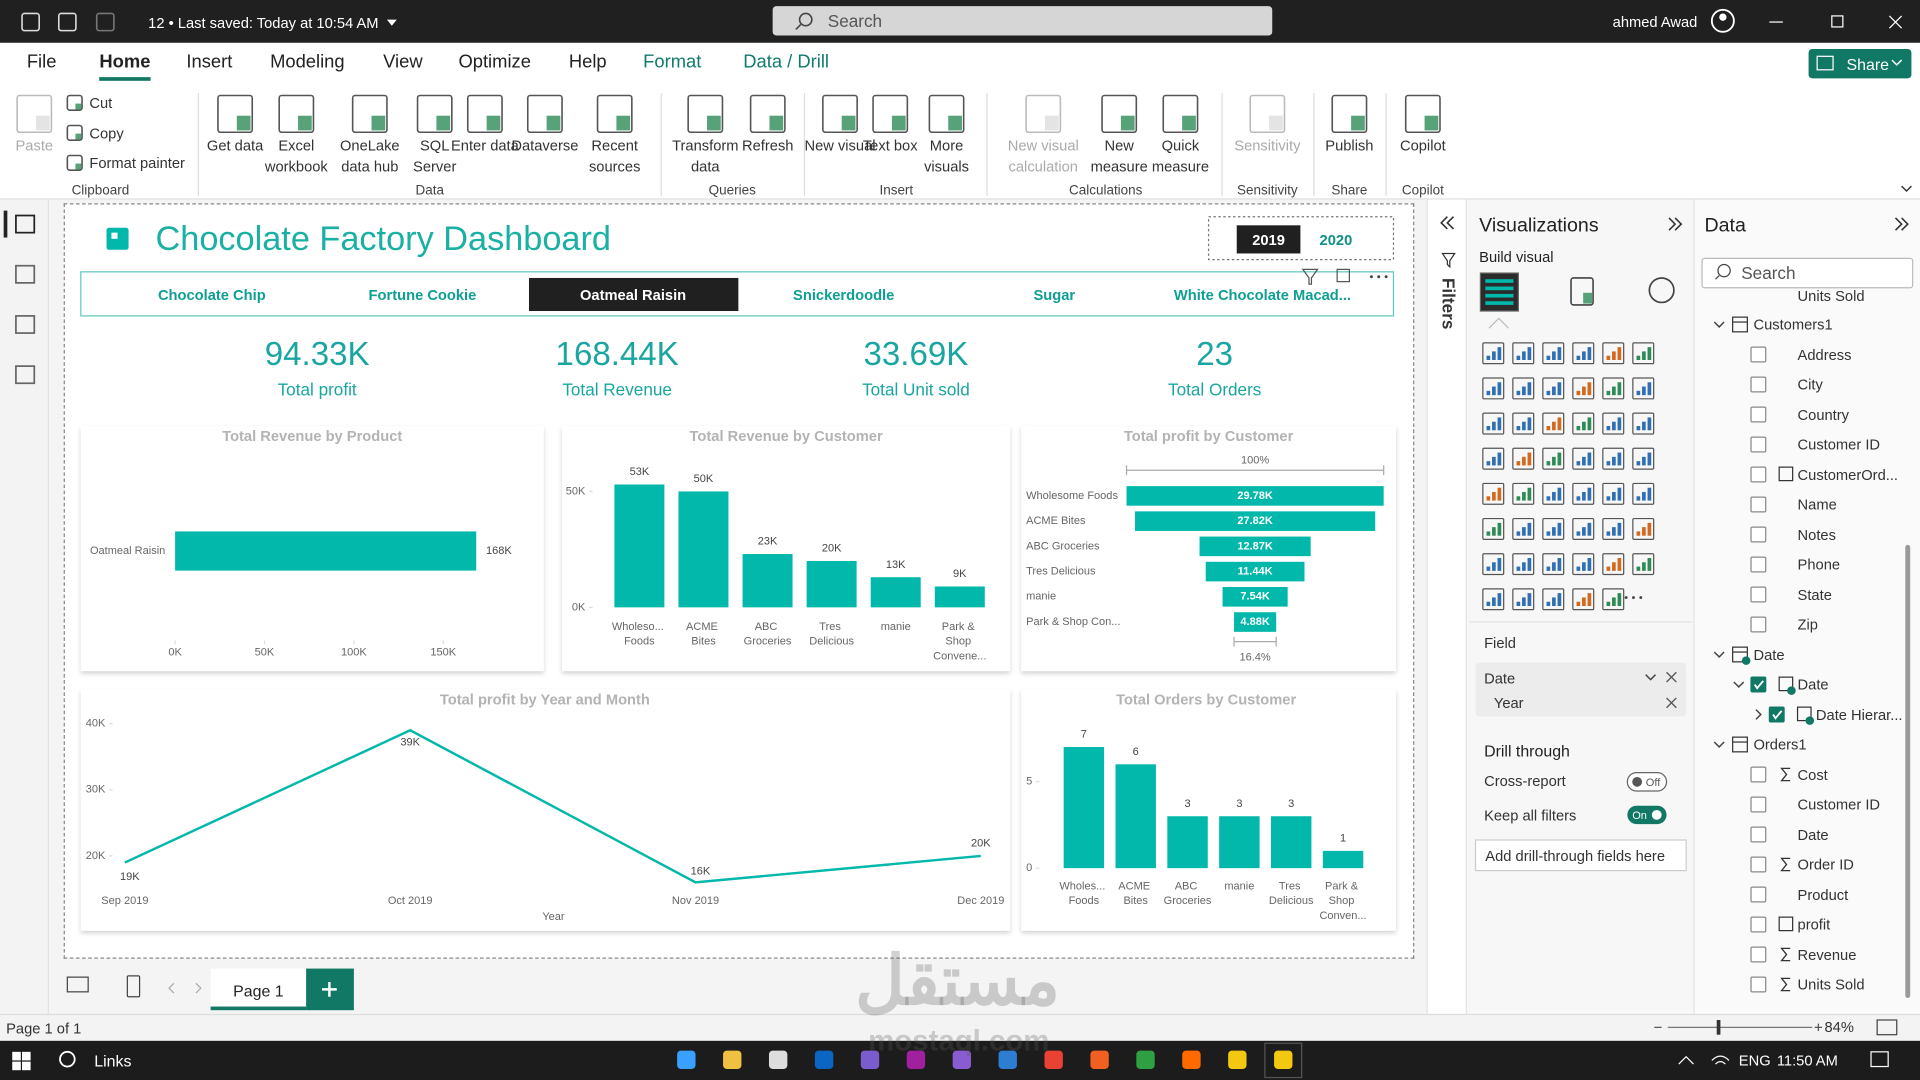  I want to click on share-button, so click(1860, 63).